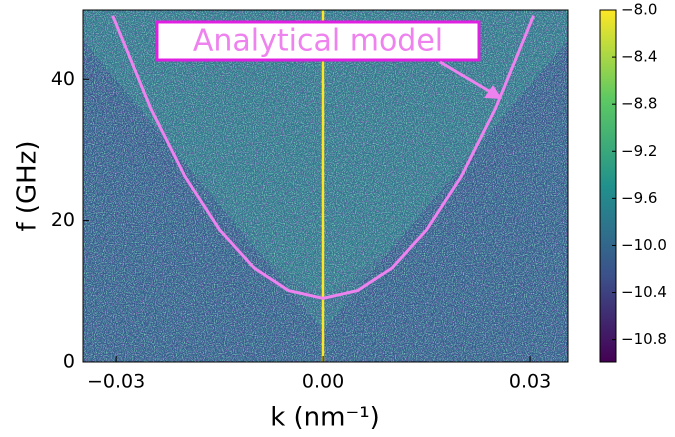 This screenshot has height=437, width=675. What do you see at coordinates (116, 382) in the screenshot?
I see `x-tick-label: −0.03` at bounding box center [116, 382].